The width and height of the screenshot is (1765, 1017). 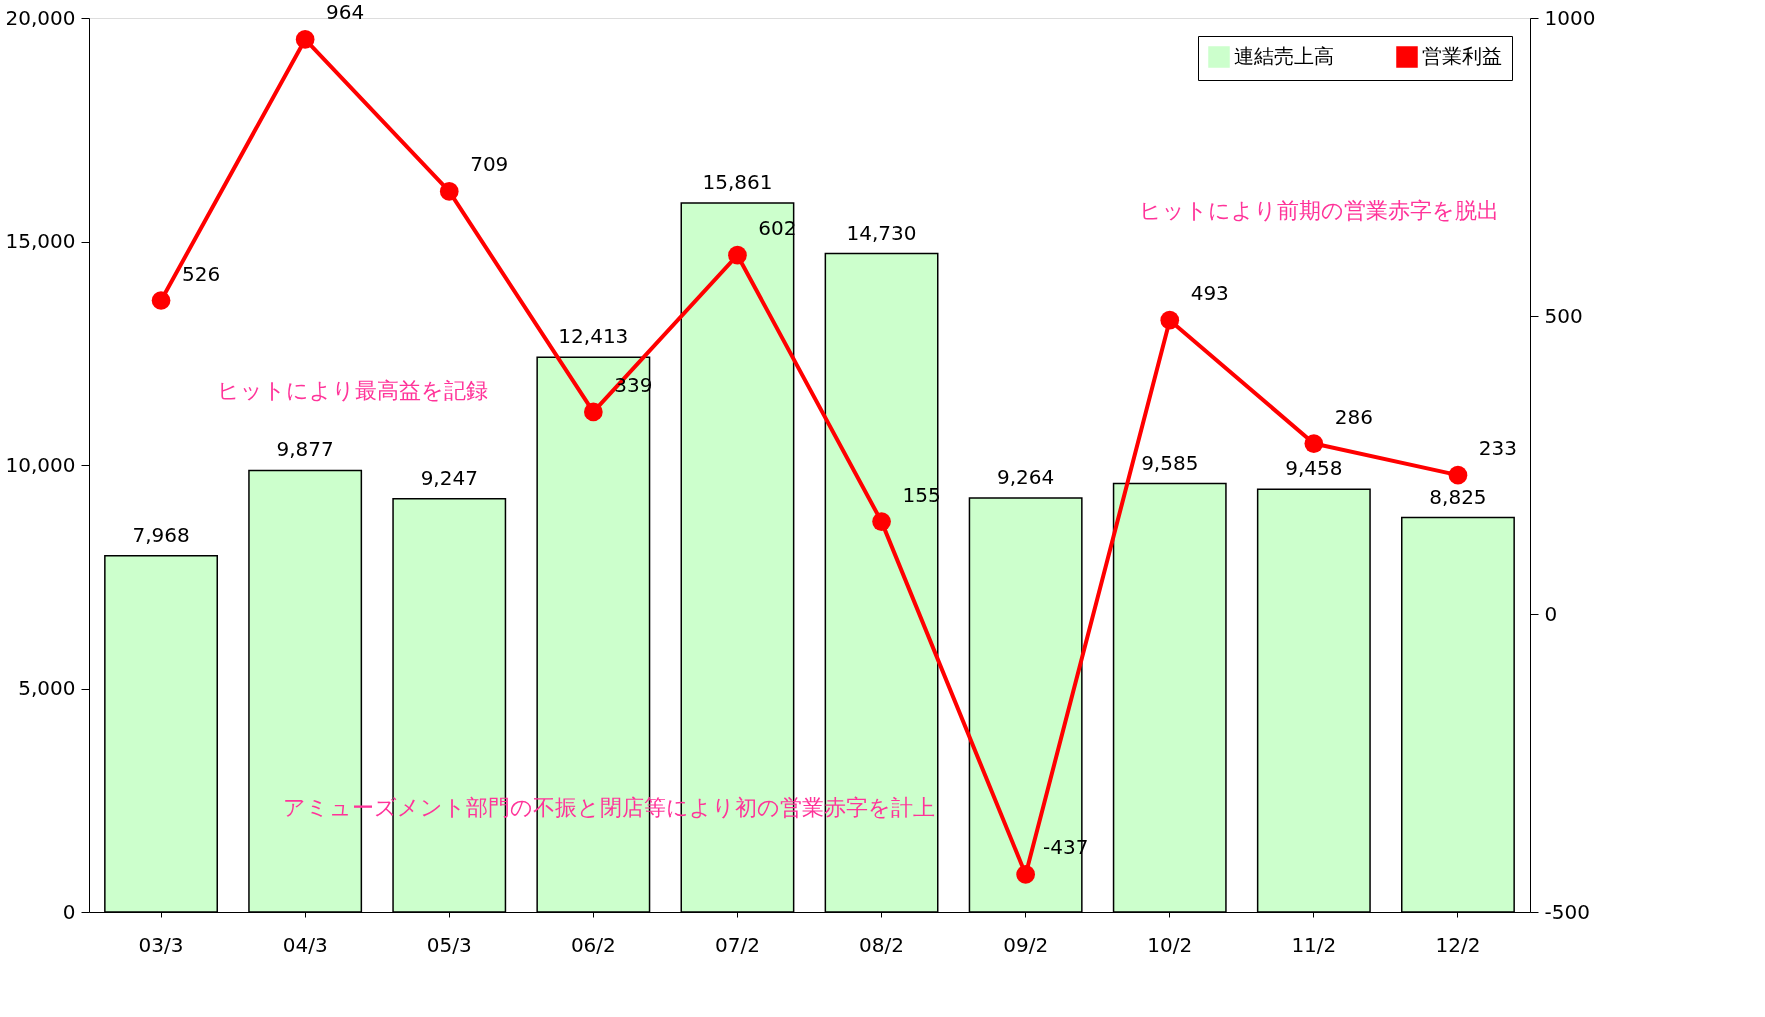 I want to click on data-label: 15,861, so click(x=737, y=182).